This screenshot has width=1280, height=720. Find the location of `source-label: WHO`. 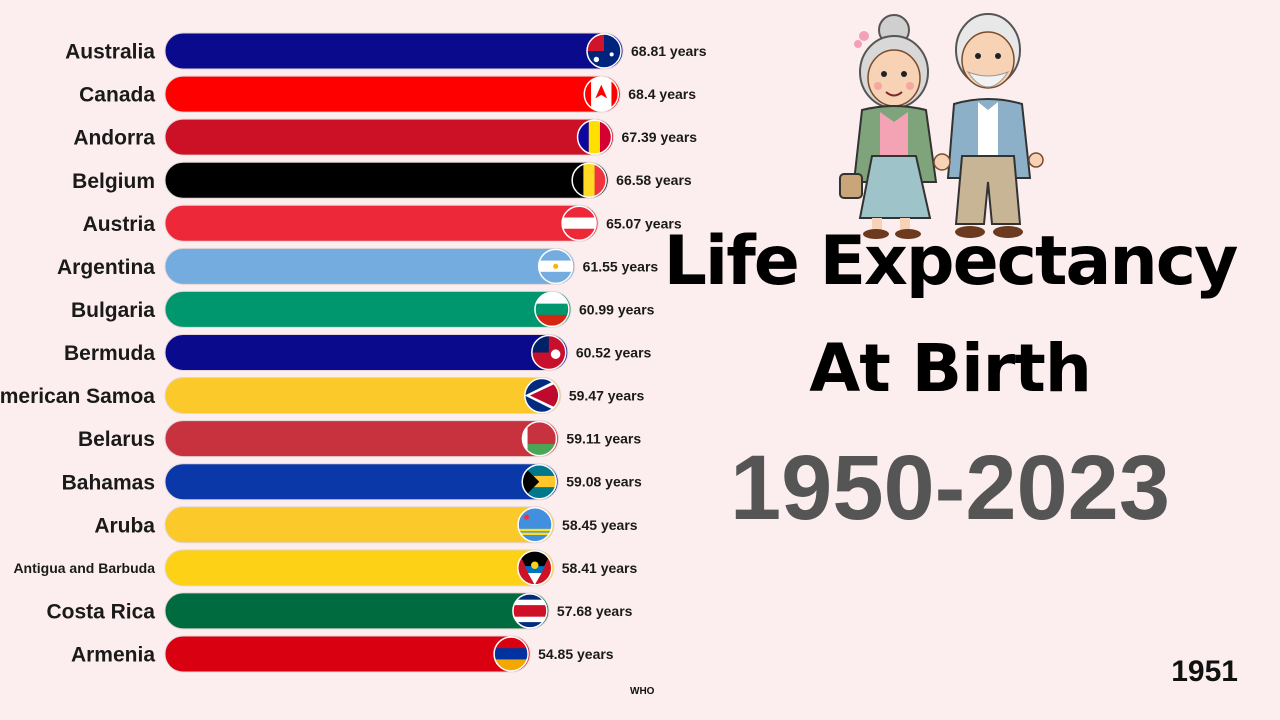

source-label: WHO is located at coordinates (642, 691).